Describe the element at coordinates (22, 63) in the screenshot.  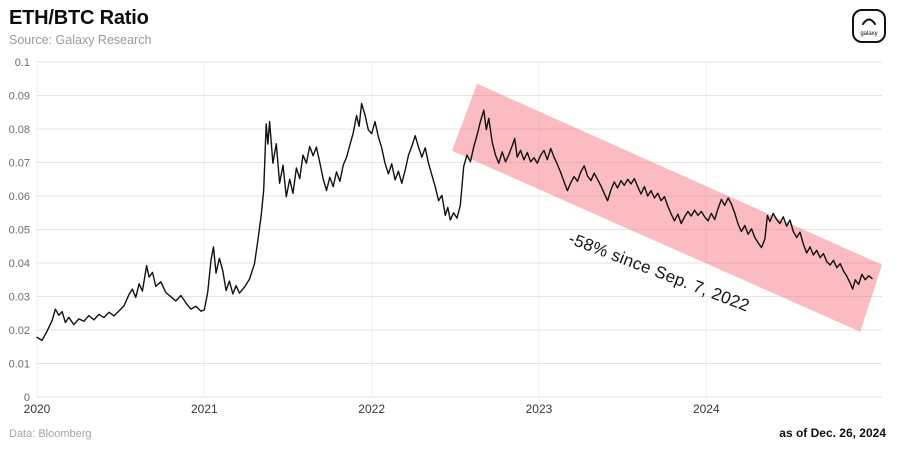
I see `y-tick-label: 0.1` at that location.